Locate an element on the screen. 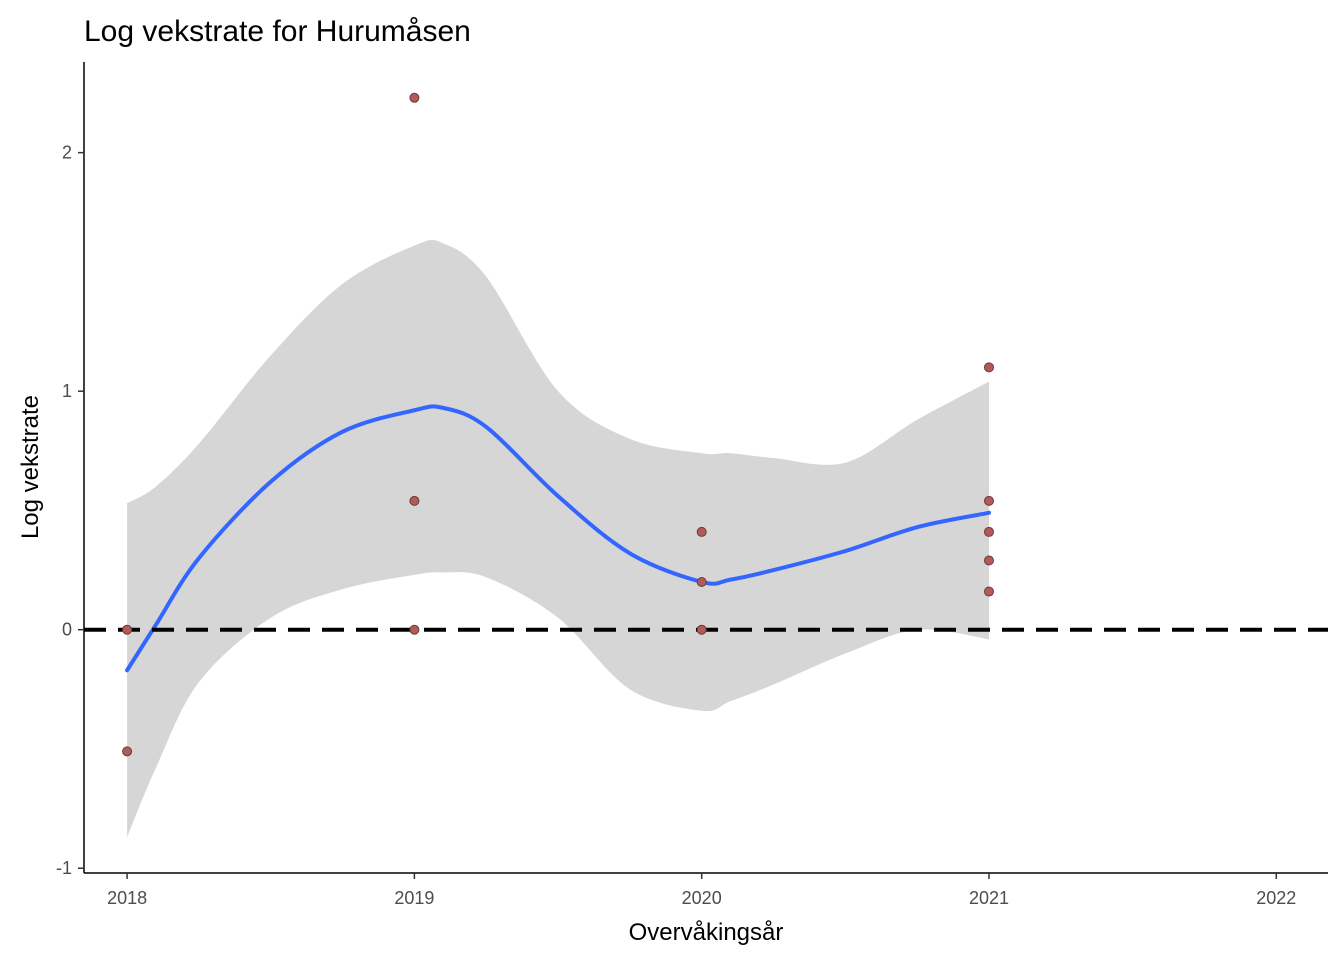 The image size is (1344, 960). x-tick-label: 2022 is located at coordinates (1276, 898).